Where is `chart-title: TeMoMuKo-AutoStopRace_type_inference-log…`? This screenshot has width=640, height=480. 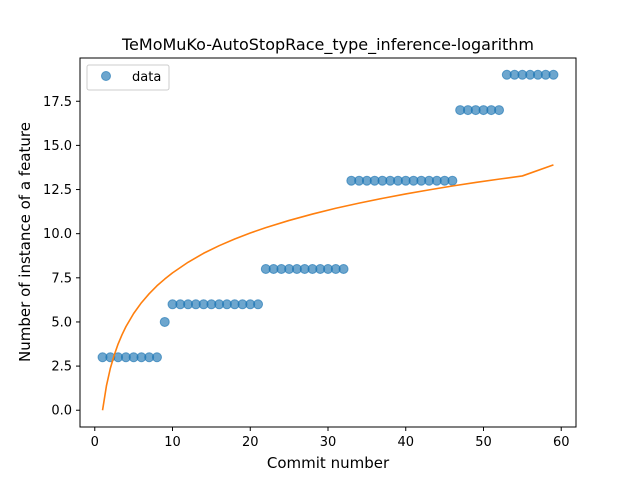 chart-title: TeMoMuKo-AutoStopRace_type_inference-log… is located at coordinates (327, 45).